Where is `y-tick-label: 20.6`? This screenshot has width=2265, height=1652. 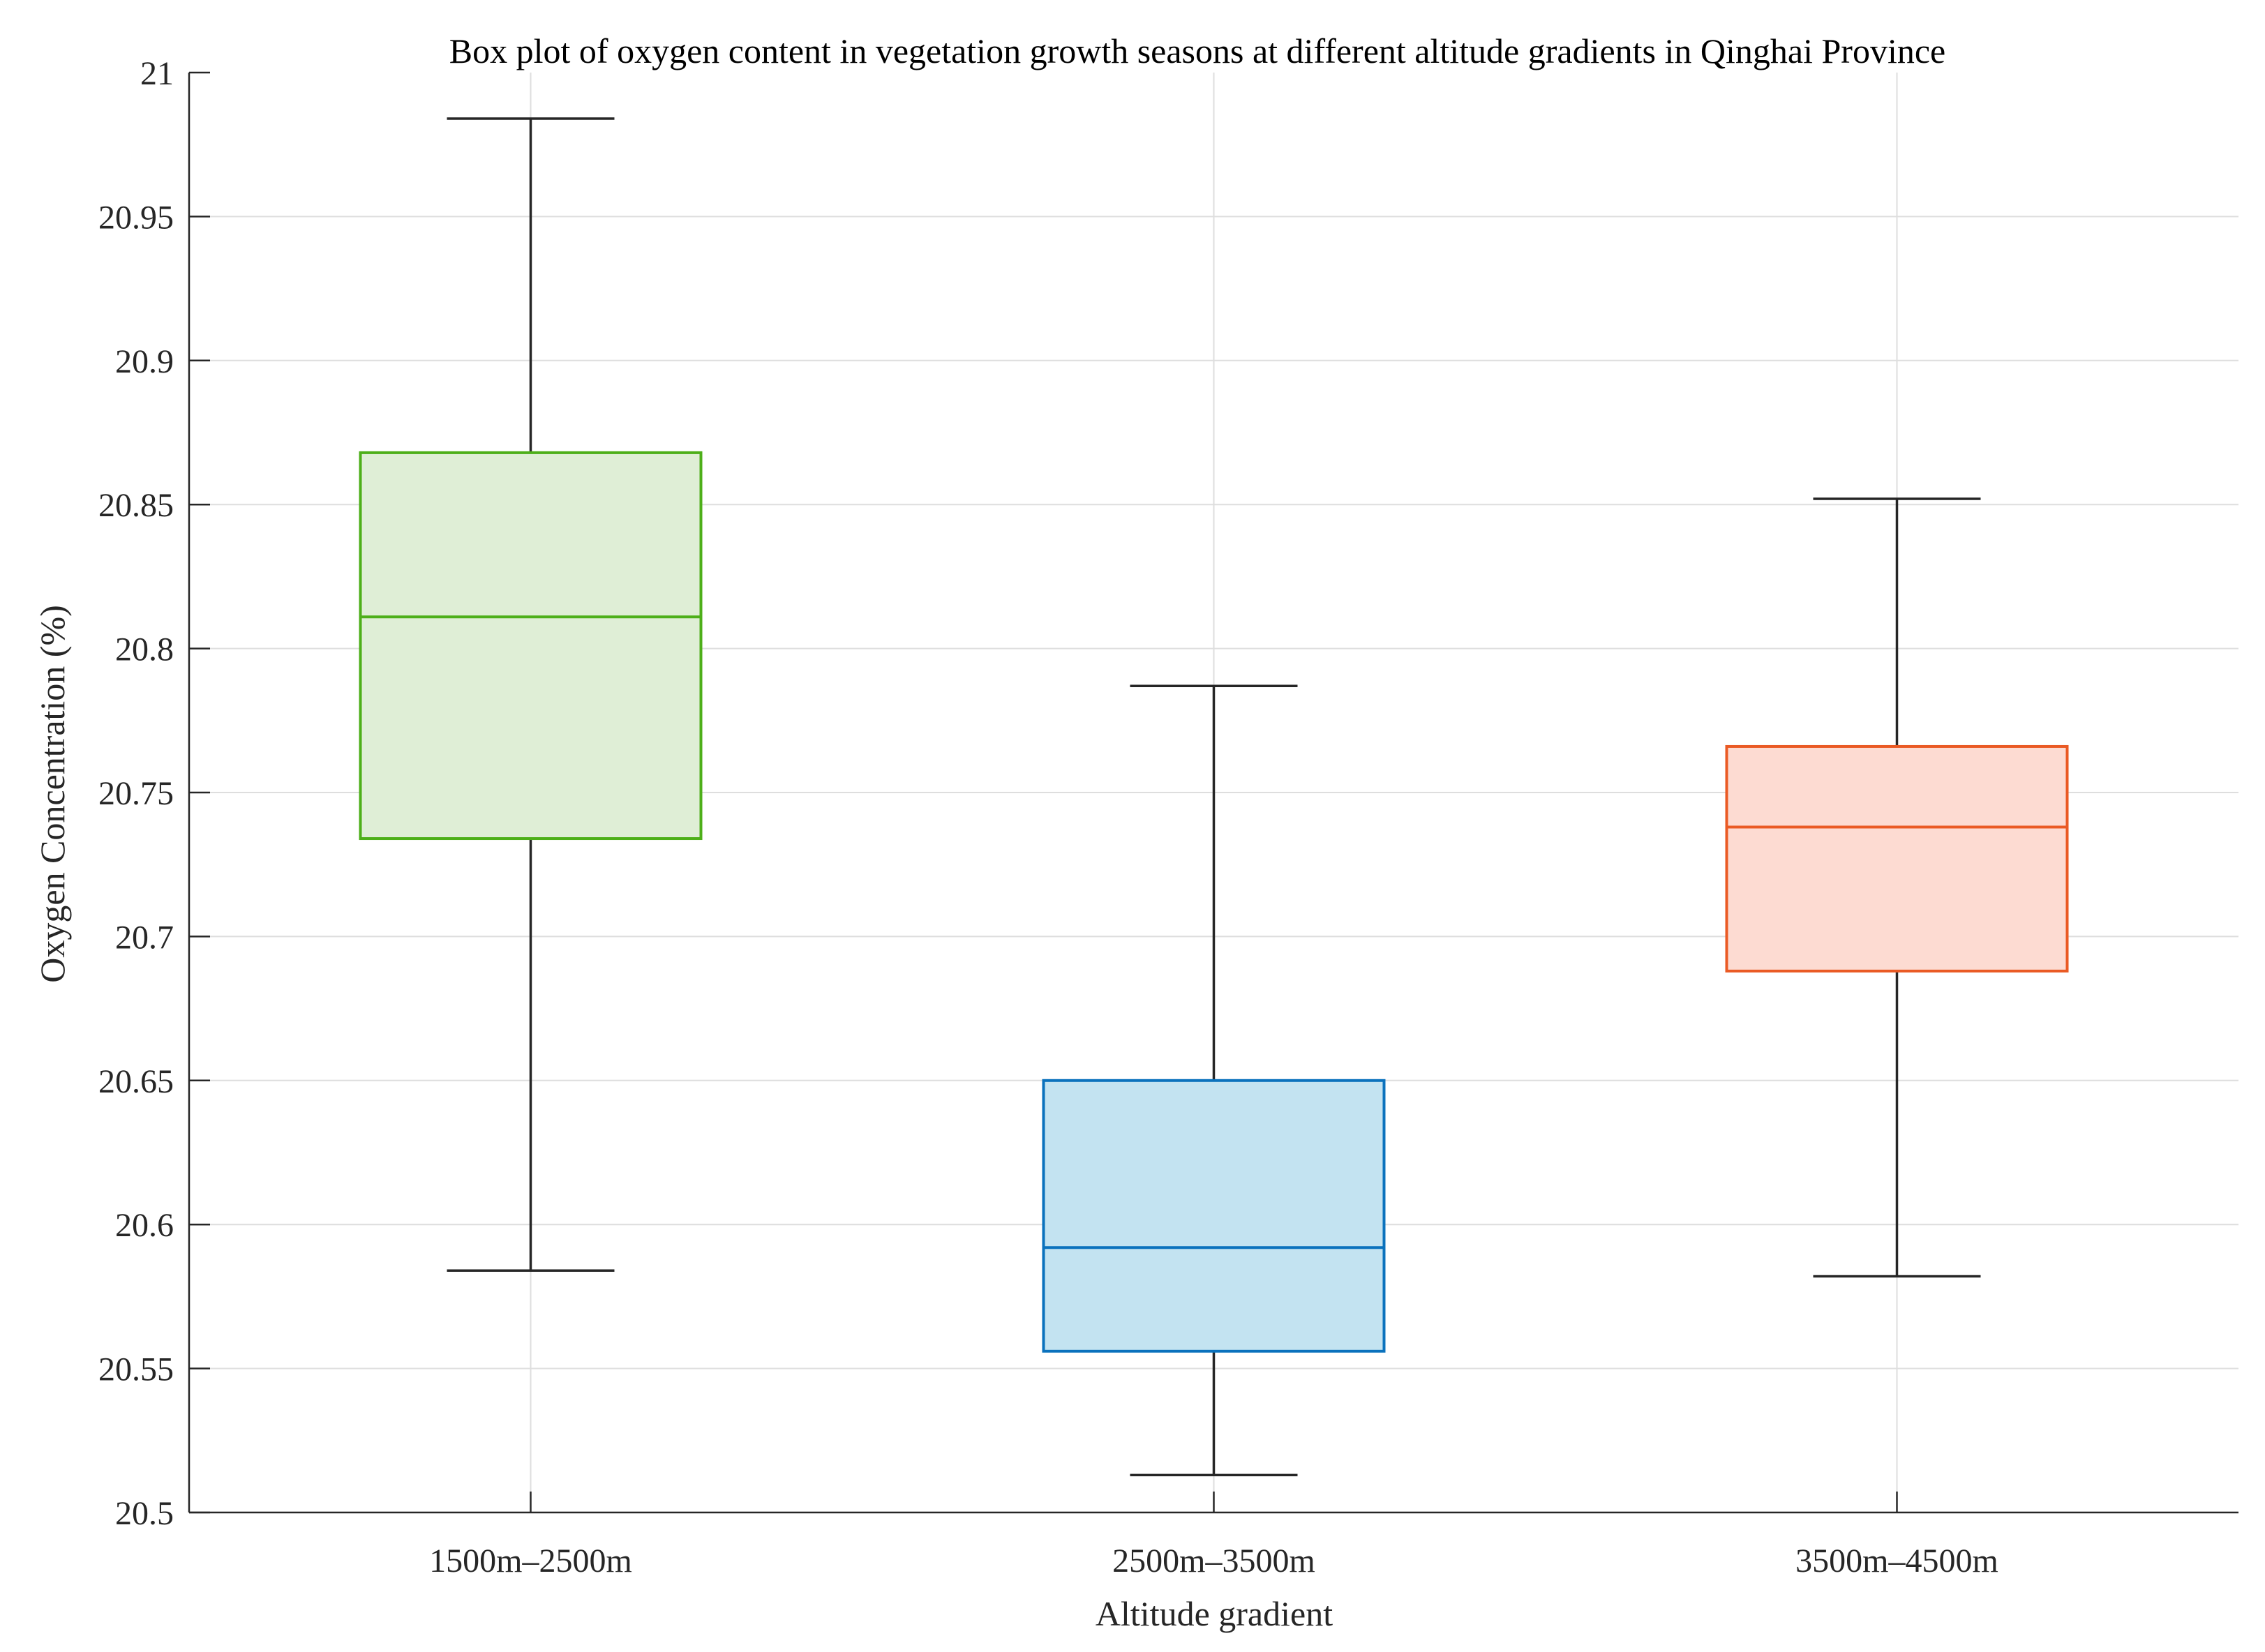 y-tick-label: 20.6 is located at coordinates (144, 1225).